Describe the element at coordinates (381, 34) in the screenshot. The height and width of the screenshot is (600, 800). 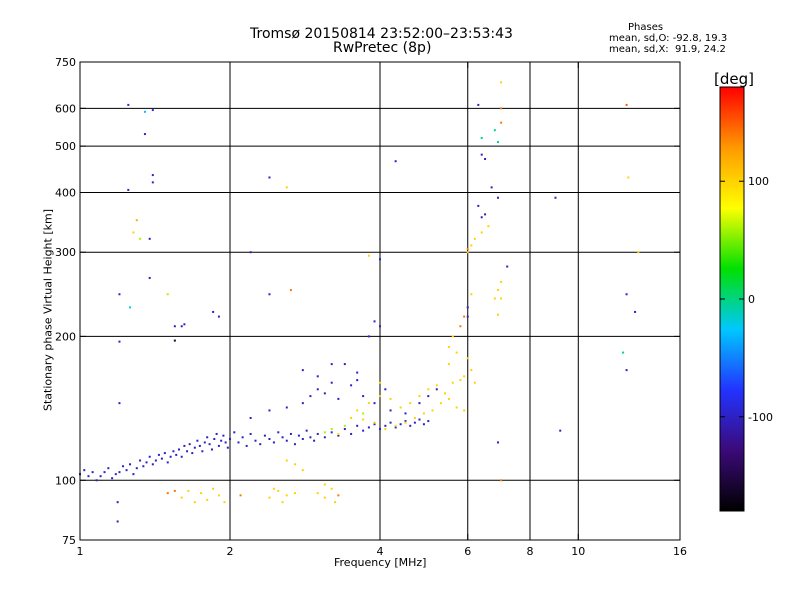
I see `chart-title: Tromsø 20150814 23:52:00–23:53:43` at that location.